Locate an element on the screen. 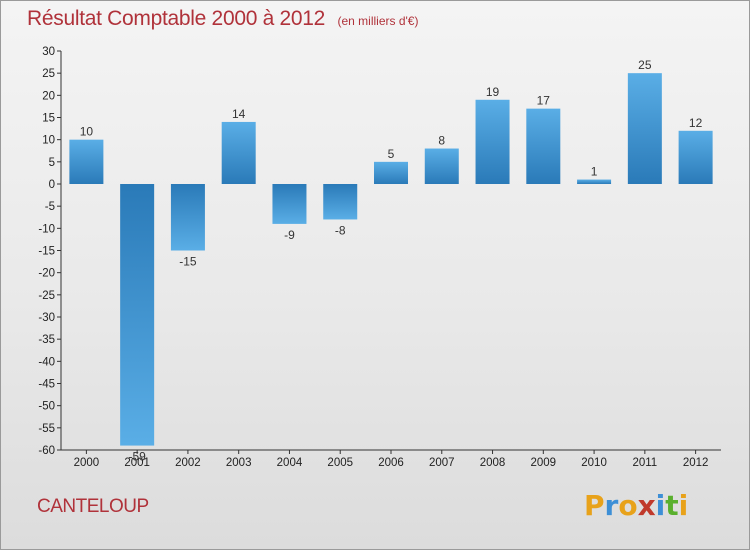 Image resolution: width=750 pixels, height=551 pixels. value-label-2008: 19 is located at coordinates (493, 92).